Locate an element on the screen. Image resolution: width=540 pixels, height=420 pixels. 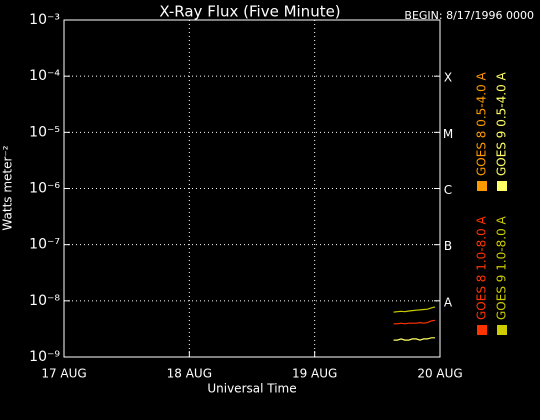
flare-class-label: M is located at coordinates (448, 134).